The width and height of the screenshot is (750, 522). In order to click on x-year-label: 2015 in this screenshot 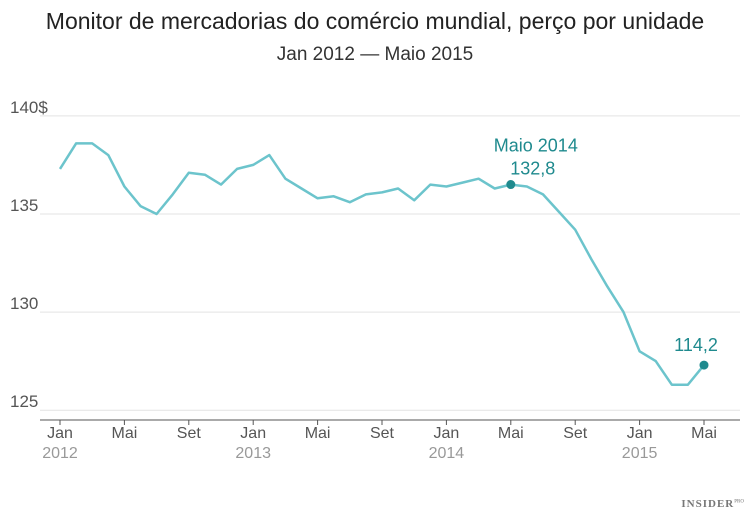, I will do `click(640, 453)`.